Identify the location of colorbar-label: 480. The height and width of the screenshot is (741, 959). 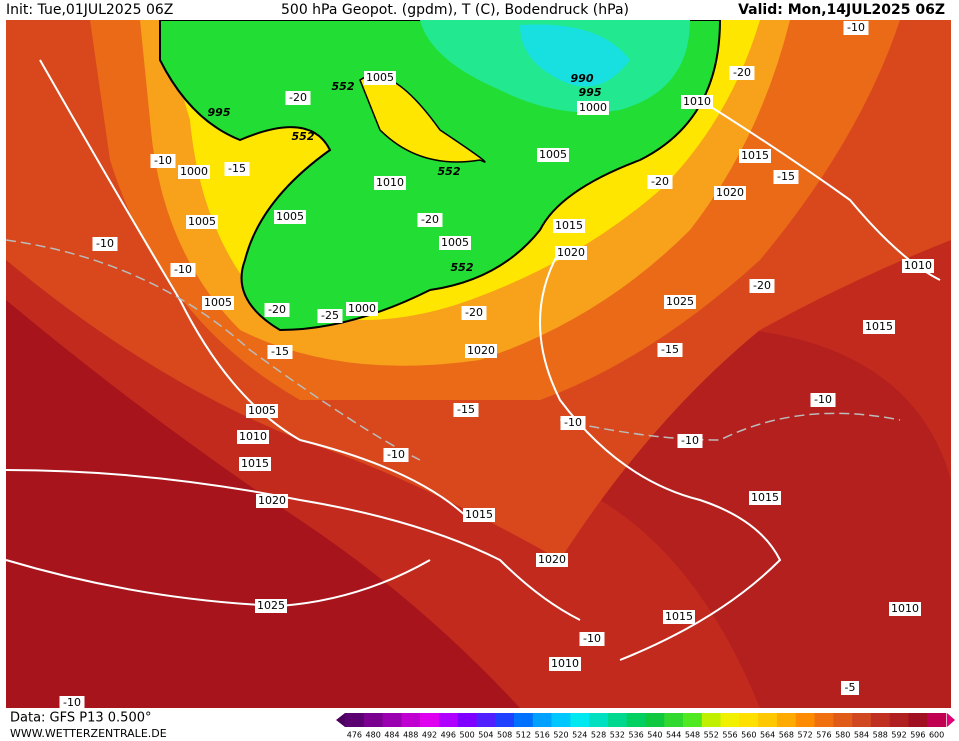
(373, 735).